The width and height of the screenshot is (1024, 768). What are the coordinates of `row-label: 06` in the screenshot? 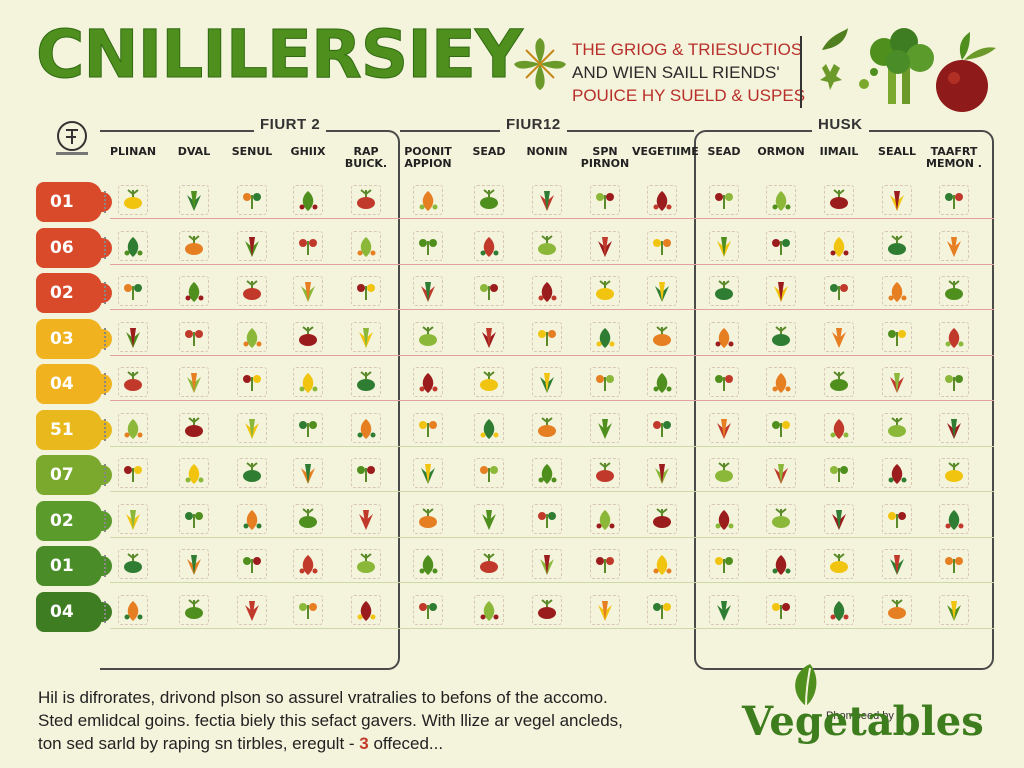 It's located at (74, 247).